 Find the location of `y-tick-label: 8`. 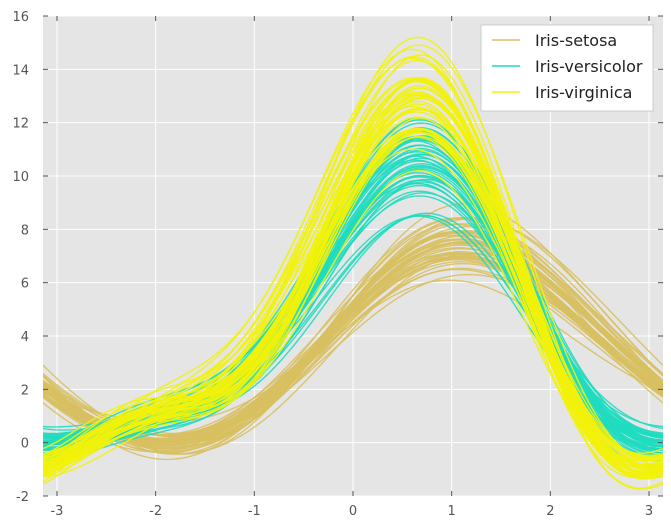

y-tick-label: 8 is located at coordinates (25, 230).